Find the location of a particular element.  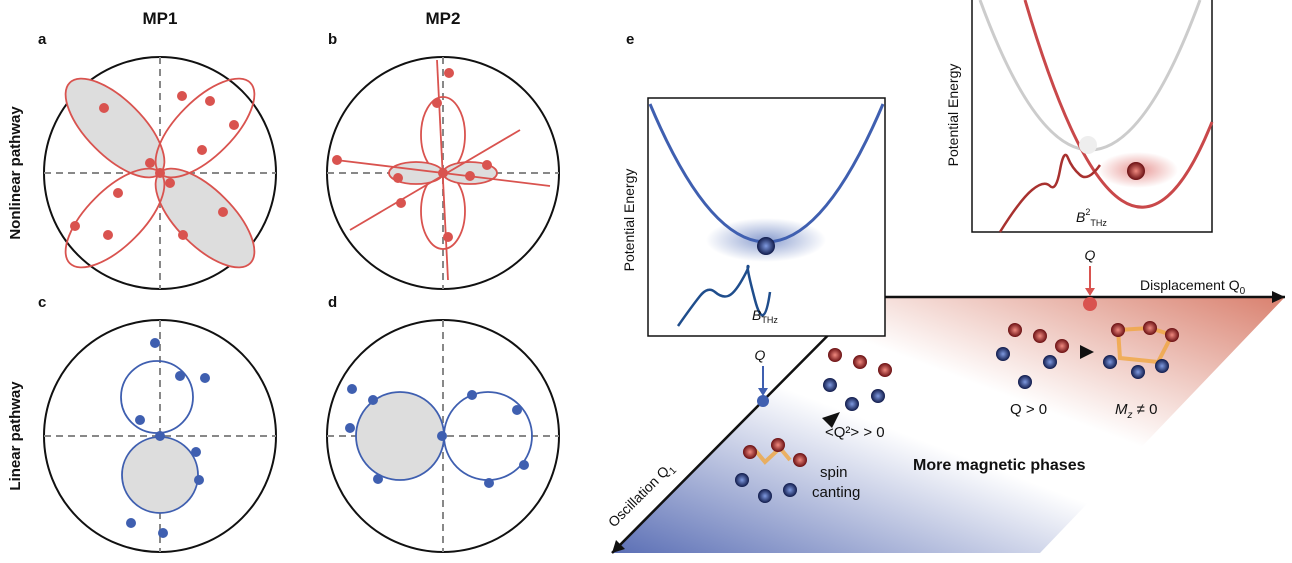

header: MP1 is located at coordinates (160, 18).